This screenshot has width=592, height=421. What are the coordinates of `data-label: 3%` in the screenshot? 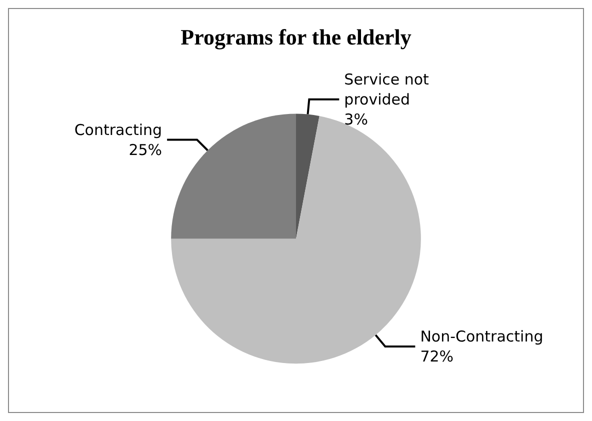 It's located at (356, 119).